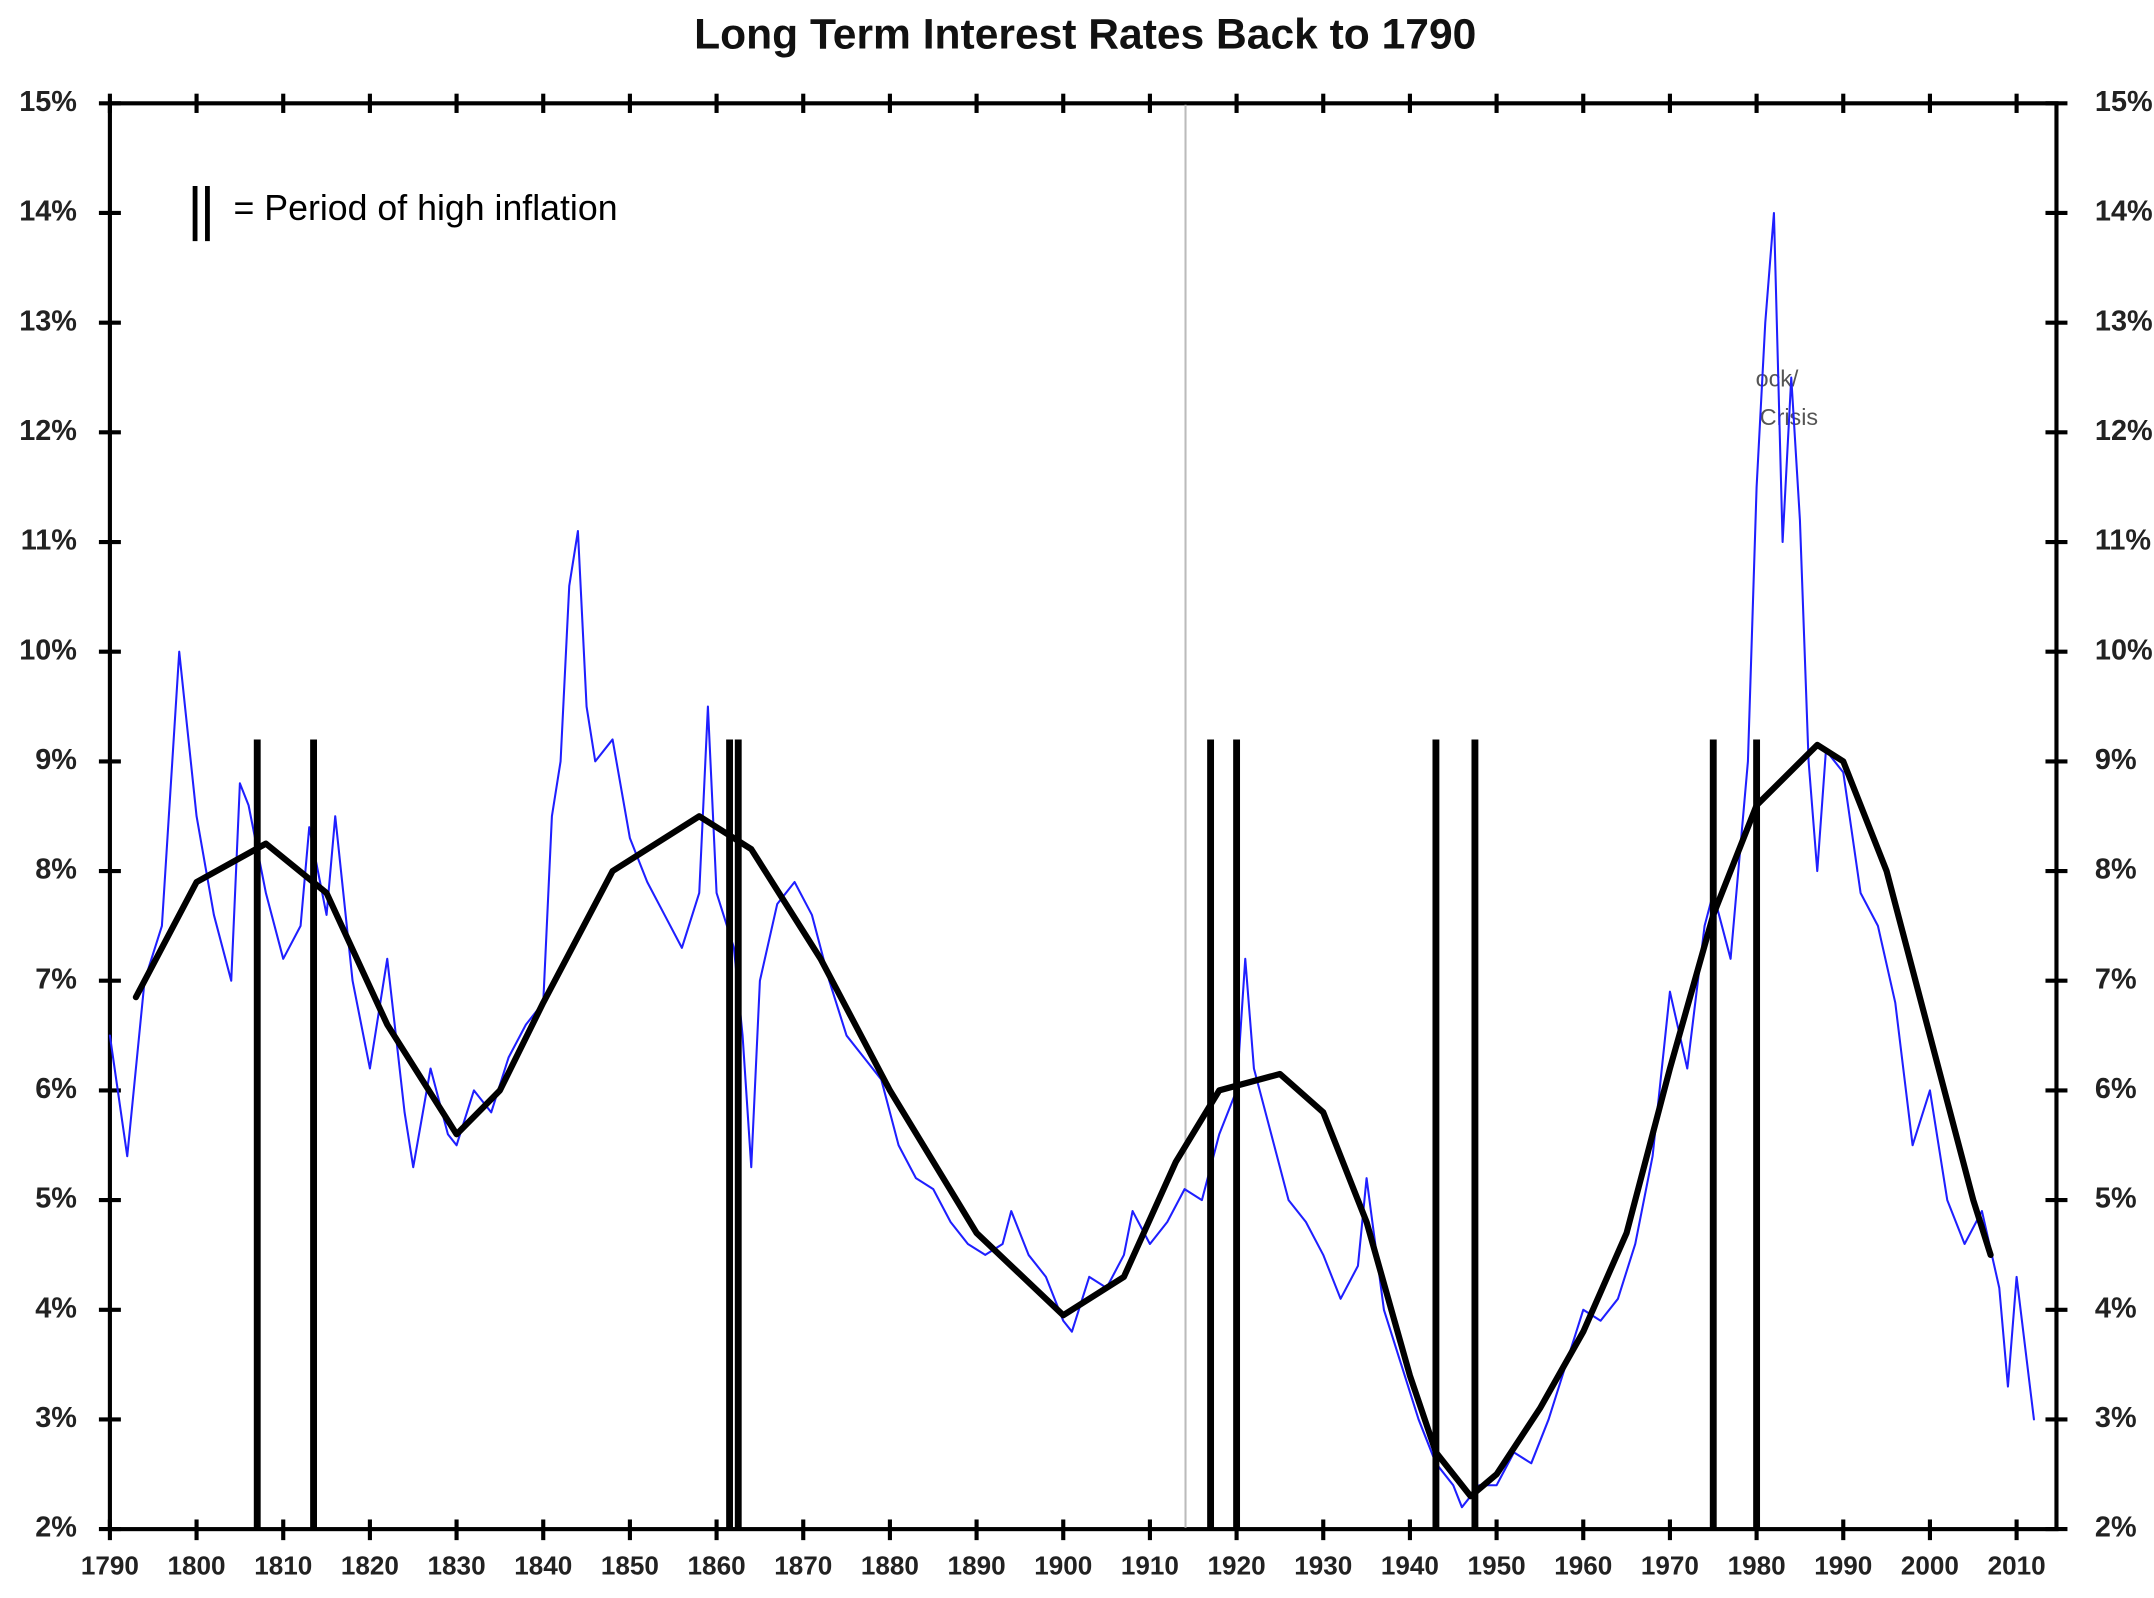  Describe the element at coordinates (543, 1566) in the screenshot. I see `x-tick-label: 1840` at that location.